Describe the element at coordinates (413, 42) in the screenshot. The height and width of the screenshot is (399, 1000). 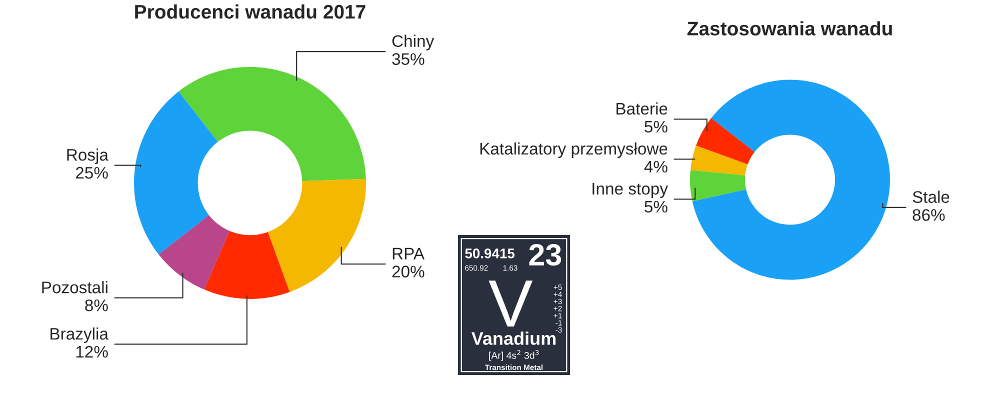
I see `slice-label: Chiny` at that location.